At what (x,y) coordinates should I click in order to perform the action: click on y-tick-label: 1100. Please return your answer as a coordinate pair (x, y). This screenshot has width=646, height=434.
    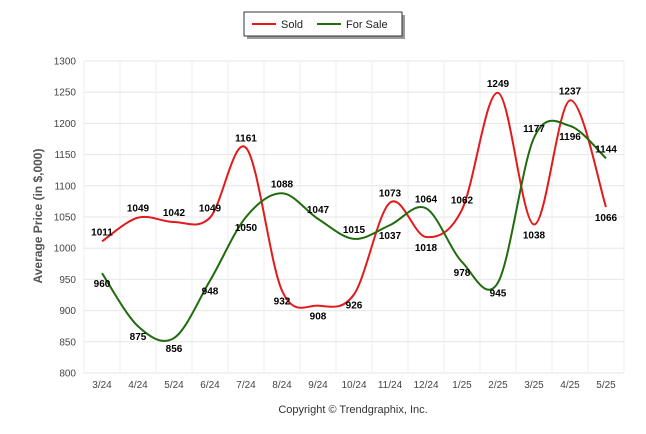
    Looking at the image, I should click on (65, 186).